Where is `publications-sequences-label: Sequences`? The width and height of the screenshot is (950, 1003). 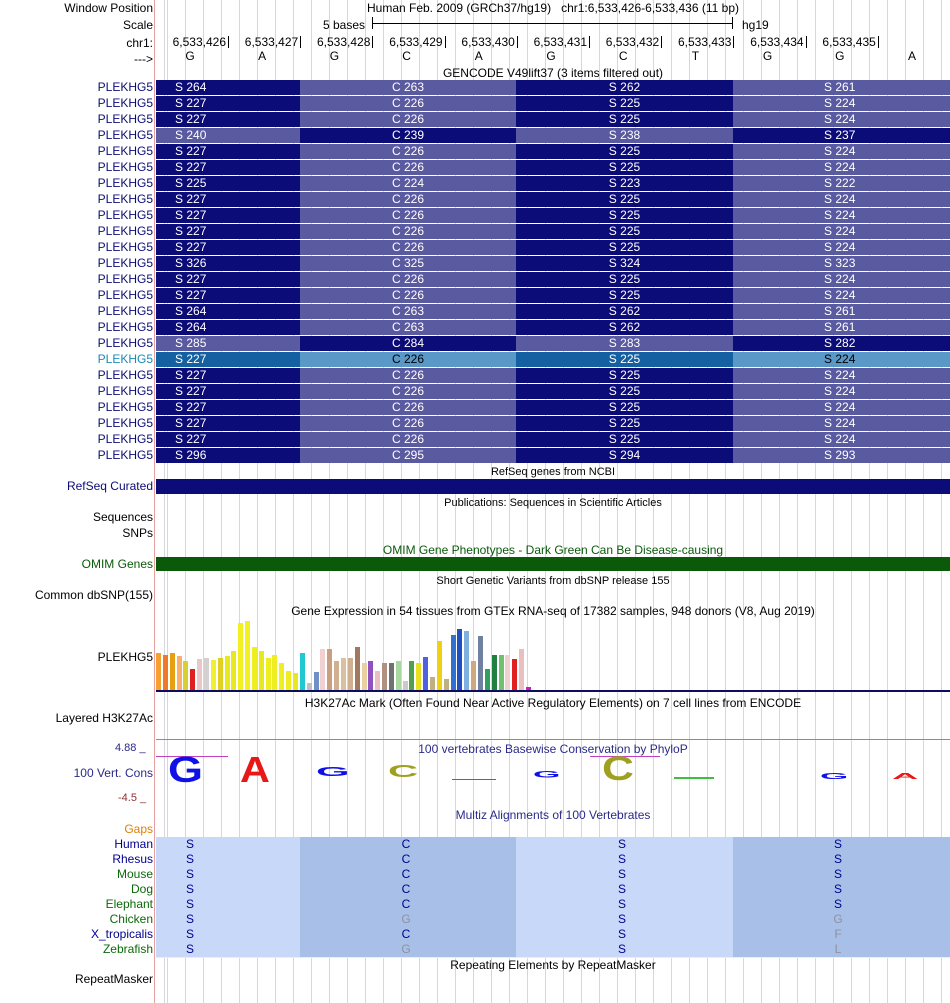
publications-sequences-label: Sequences is located at coordinates (122, 517).